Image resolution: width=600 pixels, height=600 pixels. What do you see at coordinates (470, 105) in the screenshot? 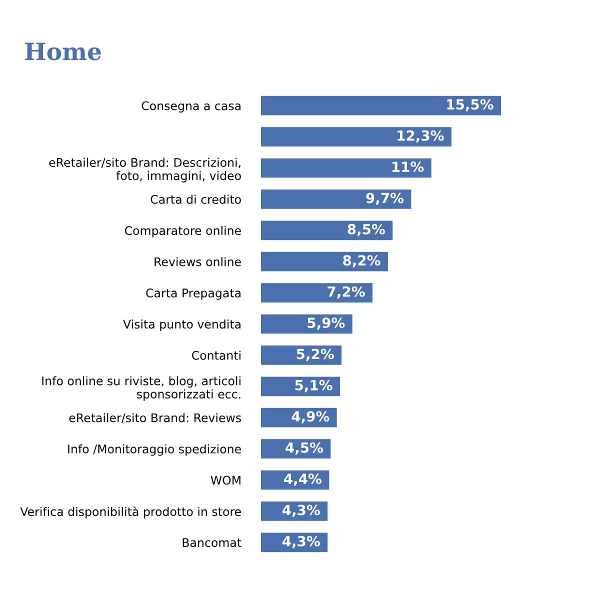
I see `data-label: 15,5%` at bounding box center [470, 105].